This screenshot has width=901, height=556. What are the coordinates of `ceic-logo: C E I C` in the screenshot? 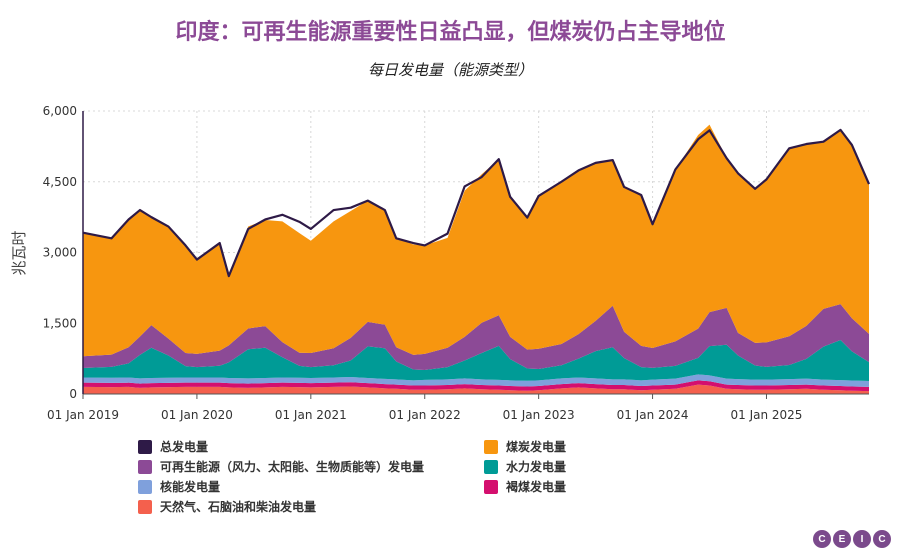 It's located at (851, 539).